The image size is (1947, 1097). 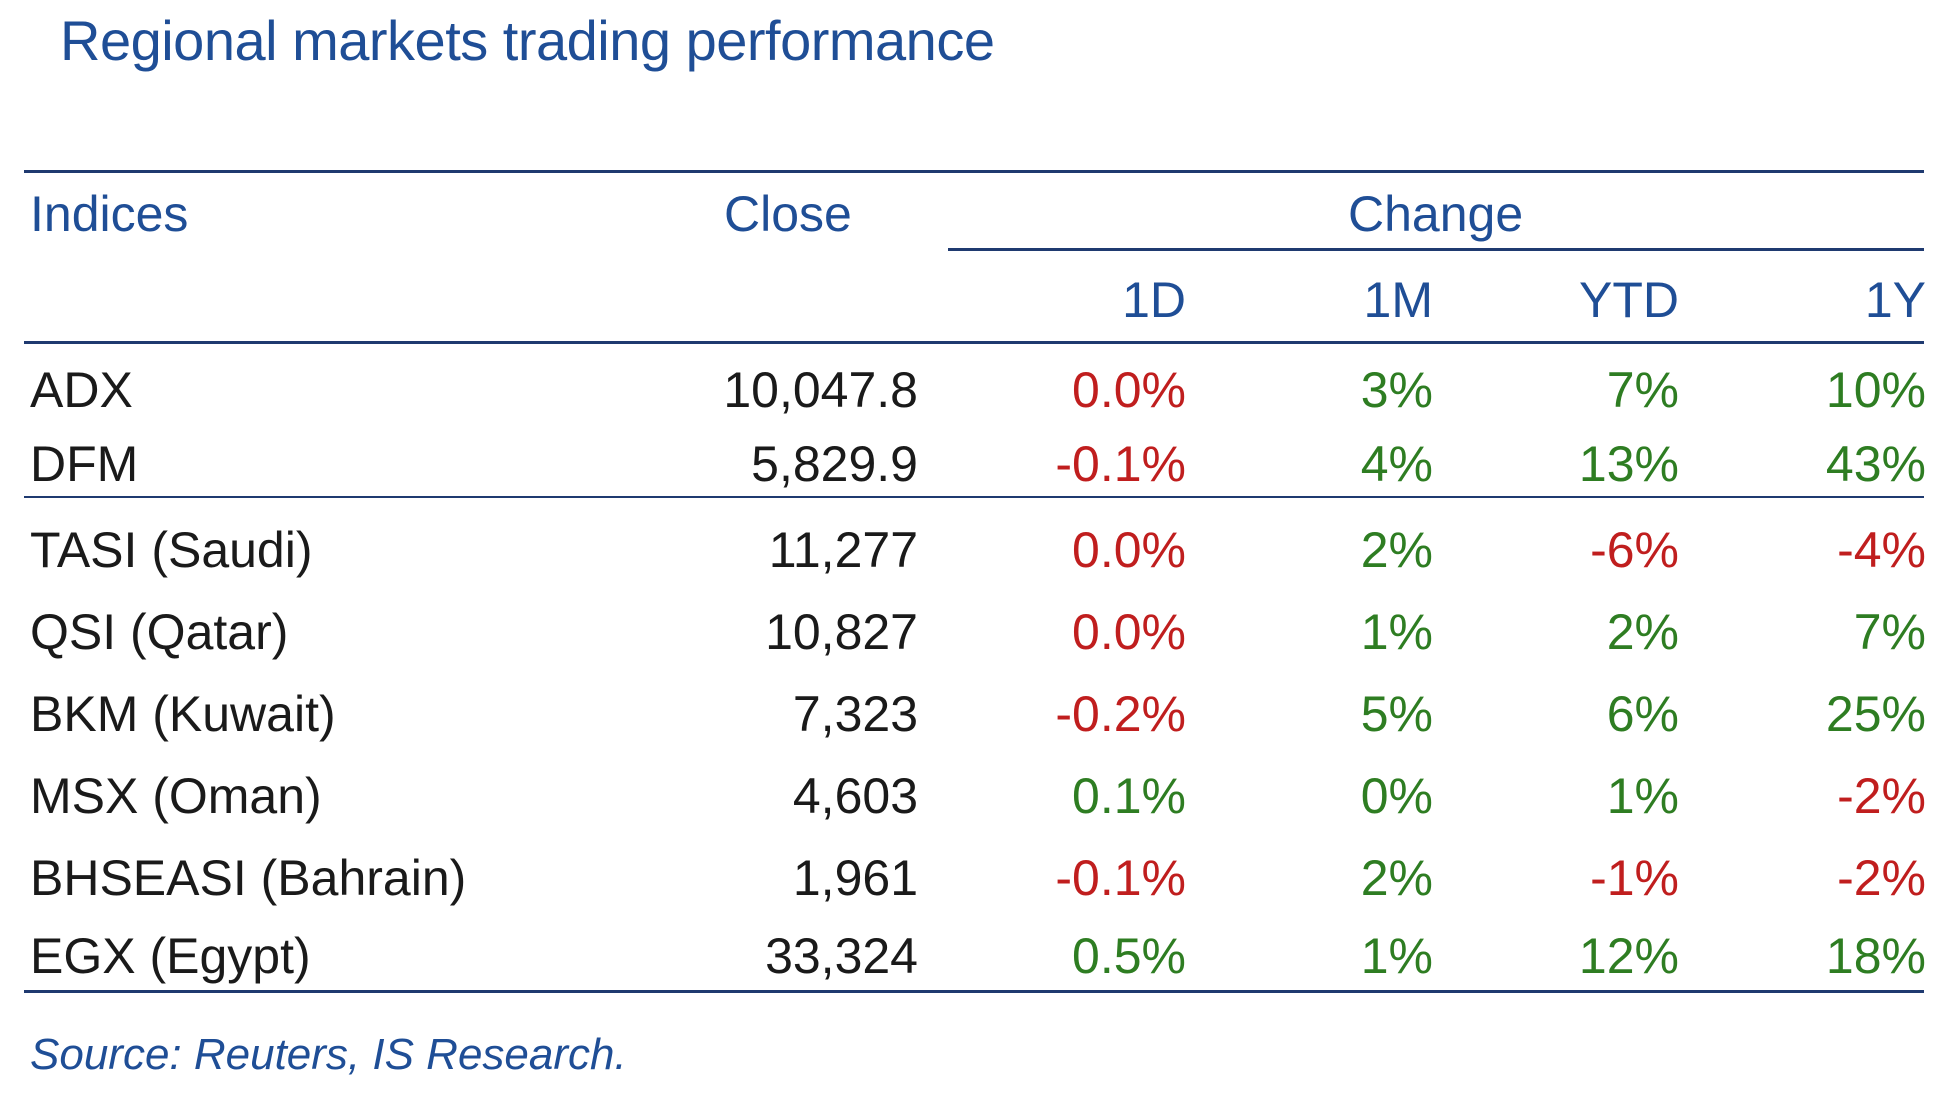 I want to click on row-close: 5,829.9, so click(x=834, y=464).